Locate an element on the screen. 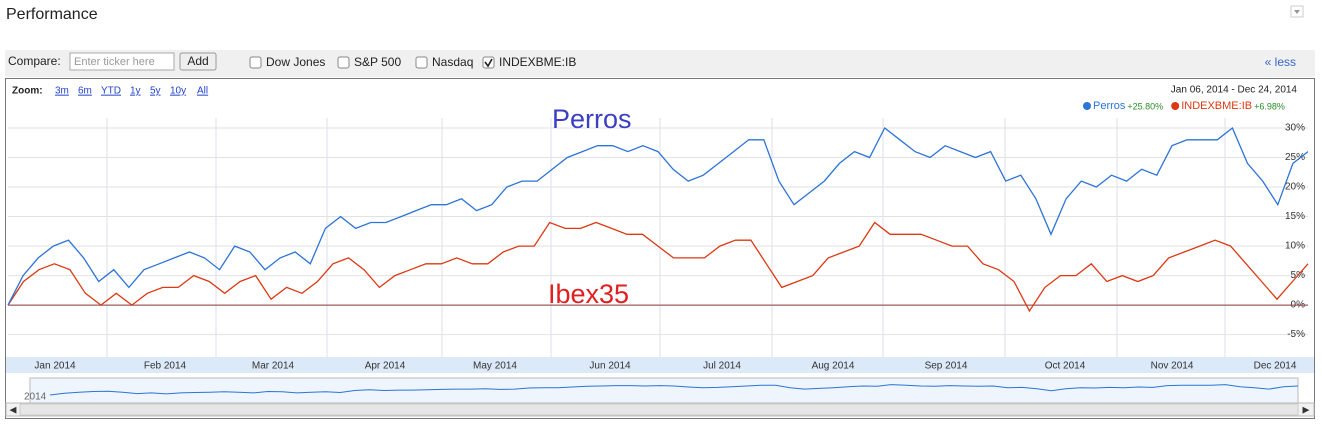 The height and width of the screenshot is (435, 1322). zoom-option: 1y is located at coordinates (135, 91).